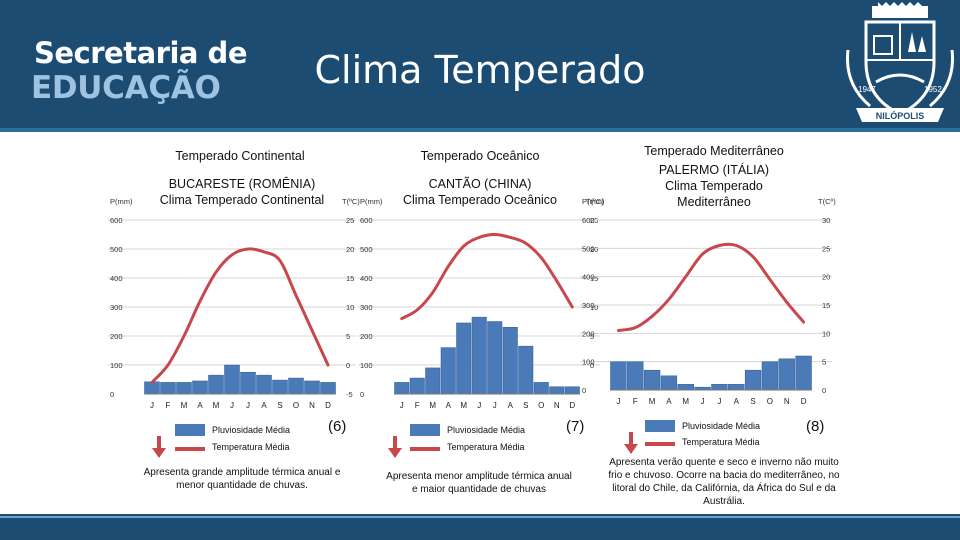  I want to click on legend-rain-label: Pluviosidade Média, so click(251, 430).